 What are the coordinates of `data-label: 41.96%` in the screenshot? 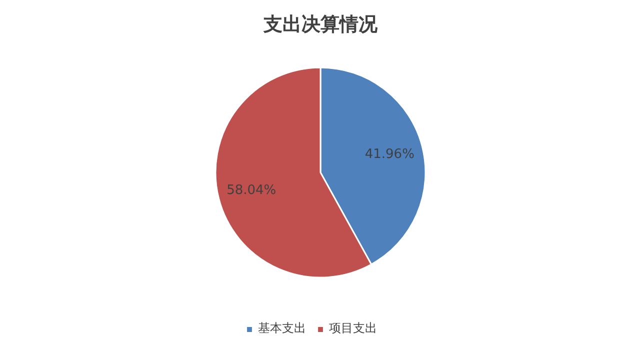 It's located at (389, 154).